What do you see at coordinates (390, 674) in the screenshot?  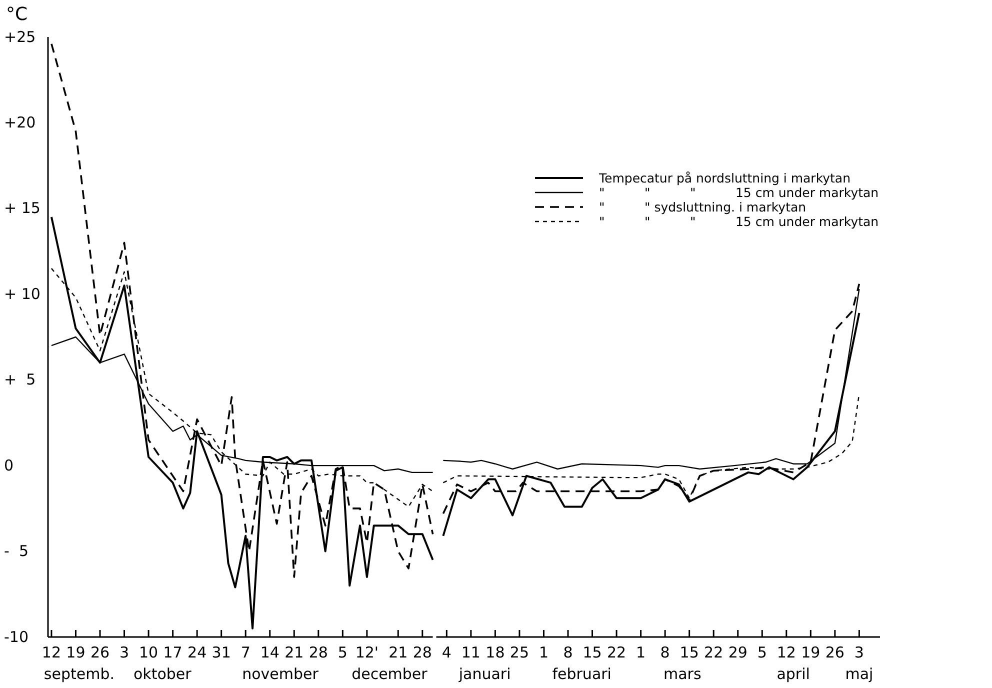 I see `text: december` at bounding box center [390, 674].